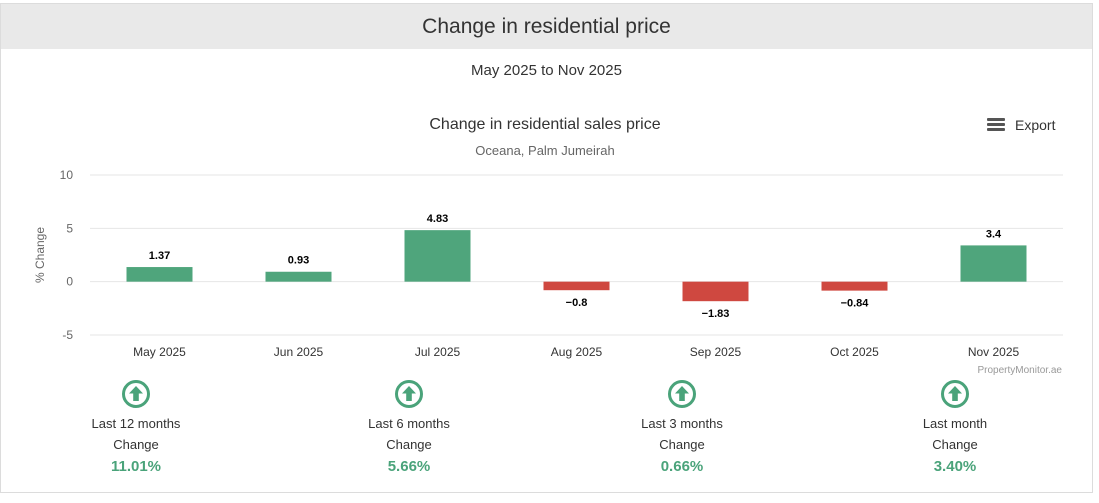 The image size is (1099, 503). I want to click on summary-last-3-months: Last 3 months Change 0.66%, so click(682, 428).